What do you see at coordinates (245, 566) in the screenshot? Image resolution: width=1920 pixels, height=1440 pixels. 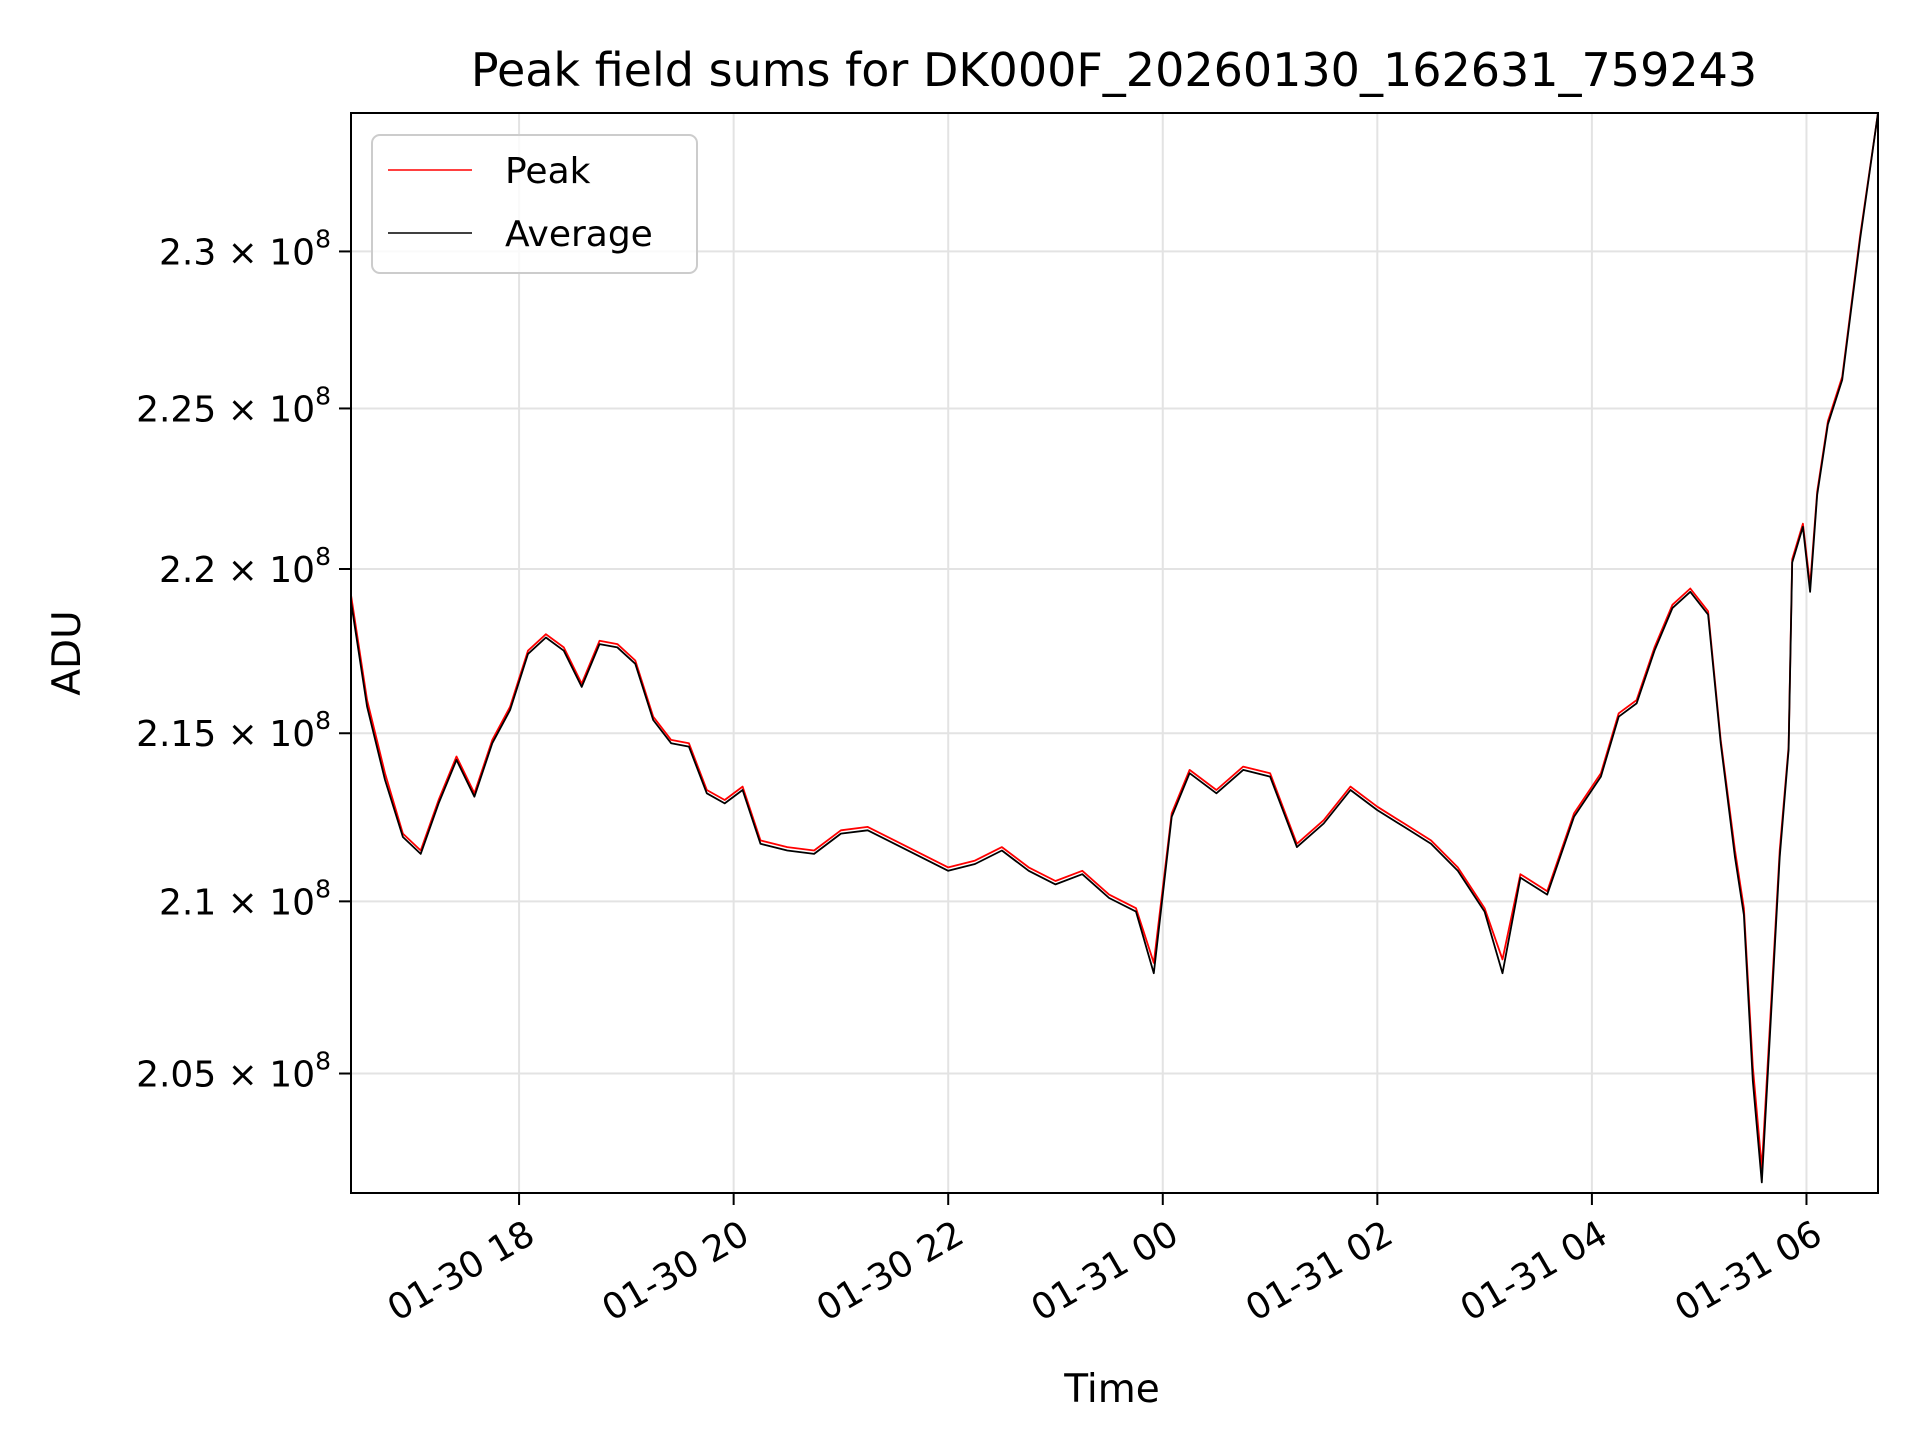 I see `y-tick-label: 2.2 × 108` at bounding box center [245, 566].